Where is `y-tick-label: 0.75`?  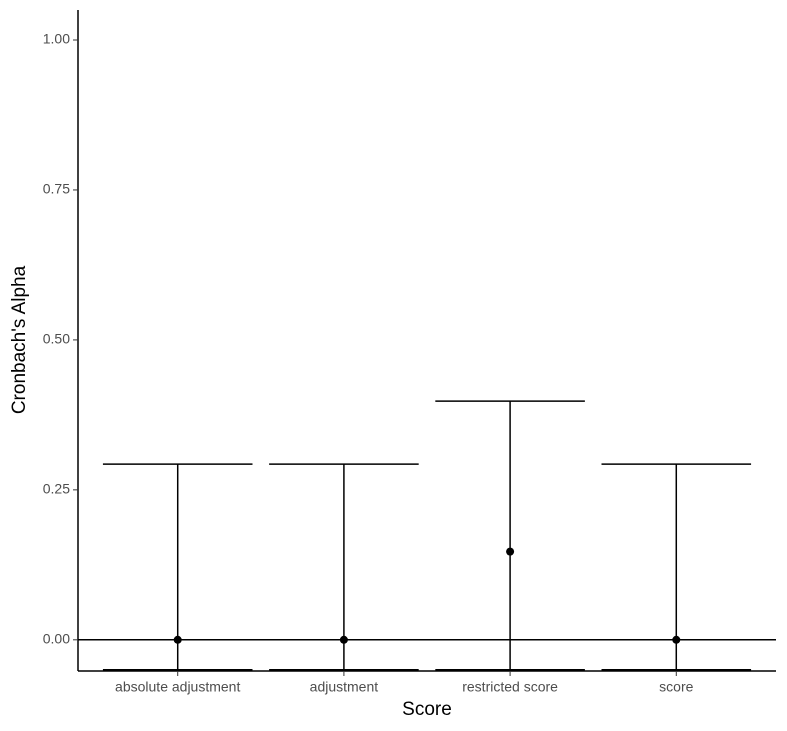 y-tick-label: 0.75 is located at coordinates (56, 189).